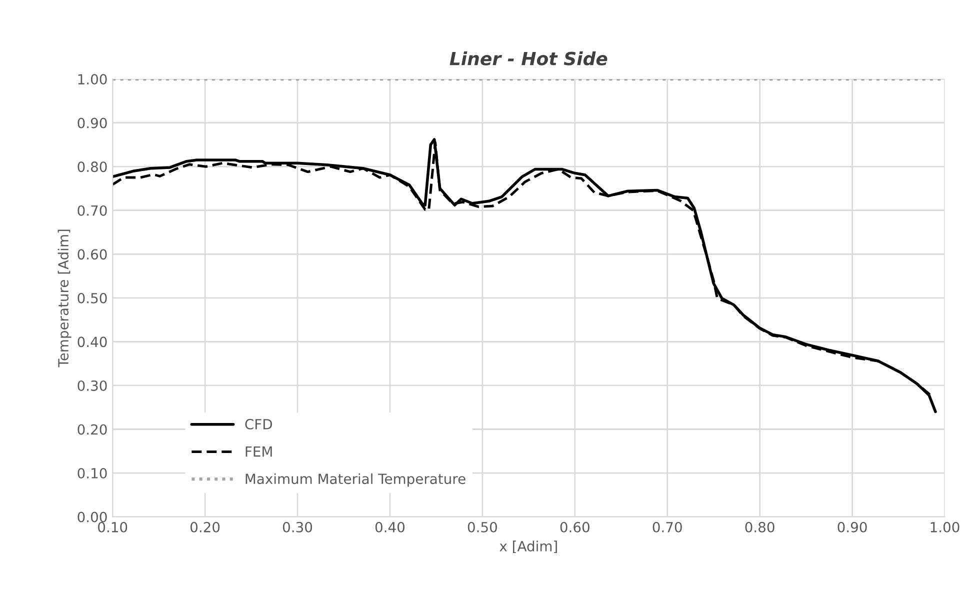  I want to click on legend-label: CFD, so click(258, 424).